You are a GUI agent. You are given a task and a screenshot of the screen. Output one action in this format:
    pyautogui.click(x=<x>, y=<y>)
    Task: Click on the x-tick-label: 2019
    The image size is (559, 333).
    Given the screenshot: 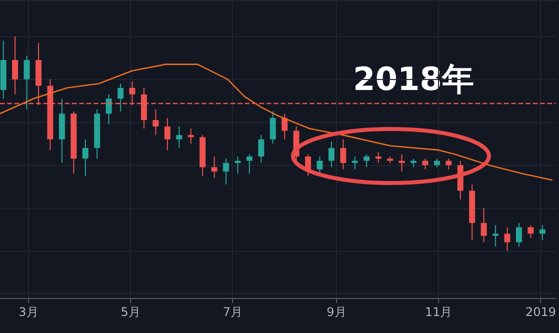 What is the action you would take?
    pyautogui.click(x=540, y=312)
    